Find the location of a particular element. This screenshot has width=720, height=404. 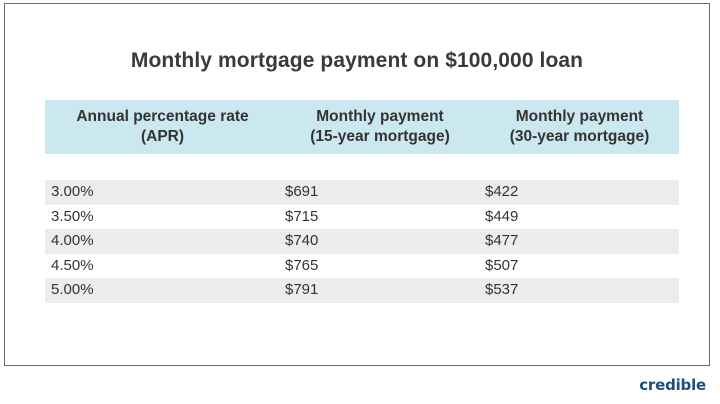

apr-cell: 3.00% is located at coordinates (72, 191).